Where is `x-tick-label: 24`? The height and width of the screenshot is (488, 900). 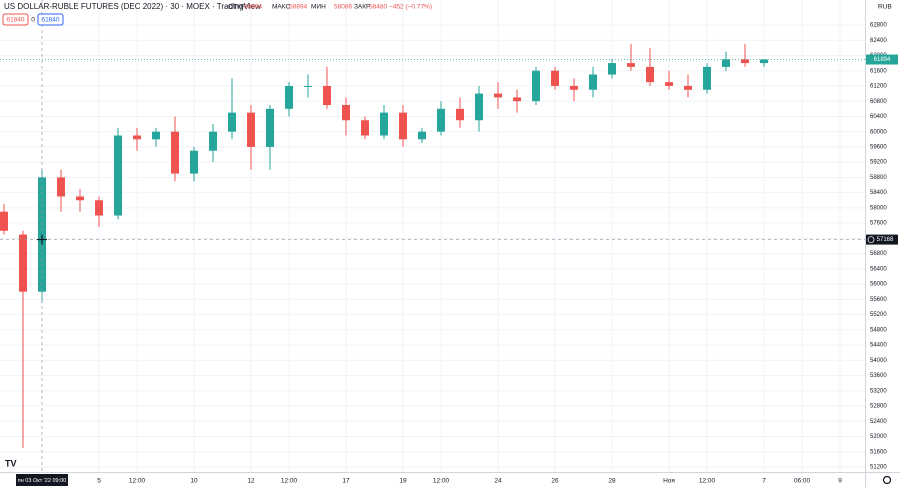 x-tick-label: 24 is located at coordinates (498, 481).